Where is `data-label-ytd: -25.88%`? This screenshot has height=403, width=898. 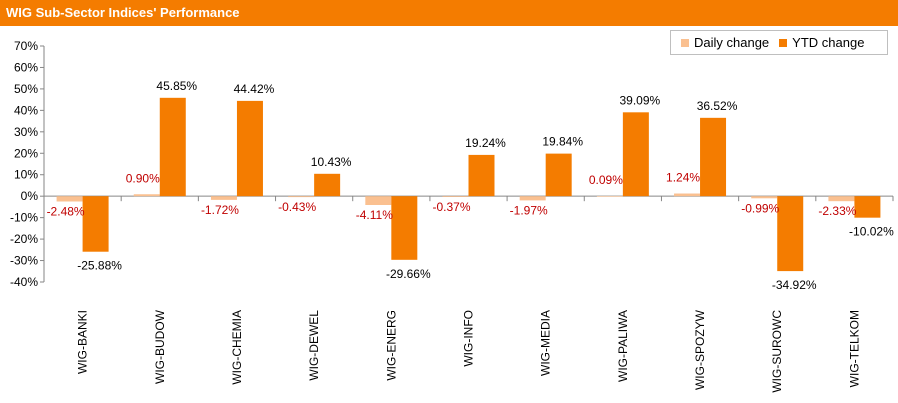 data-label-ytd: -25.88% is located at coordinates (99, 266).